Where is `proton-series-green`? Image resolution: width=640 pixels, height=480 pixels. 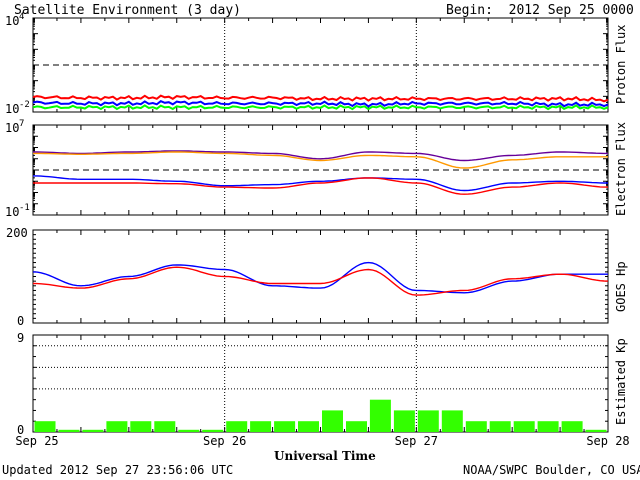
proton-series-green is located at coordinates (320, 107).